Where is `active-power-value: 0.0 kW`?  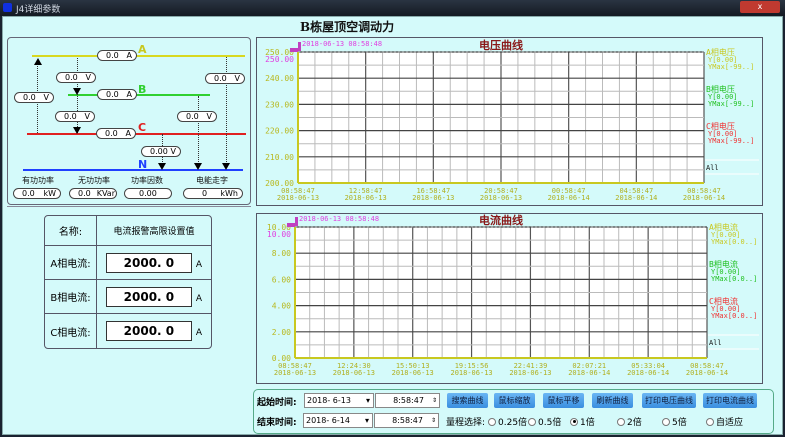 active-power-value: 0.0 kW is located at coordinates (37, 193).